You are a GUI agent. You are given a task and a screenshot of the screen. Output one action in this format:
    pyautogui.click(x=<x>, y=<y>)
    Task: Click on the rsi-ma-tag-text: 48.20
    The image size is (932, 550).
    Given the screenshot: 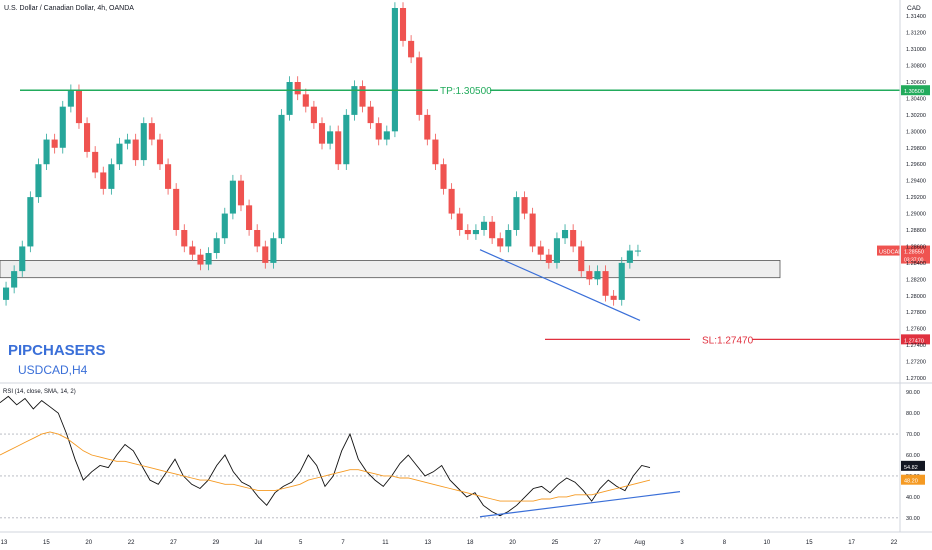 What is the action you would take?
    pyautogui.click(x=911, y=482)
    